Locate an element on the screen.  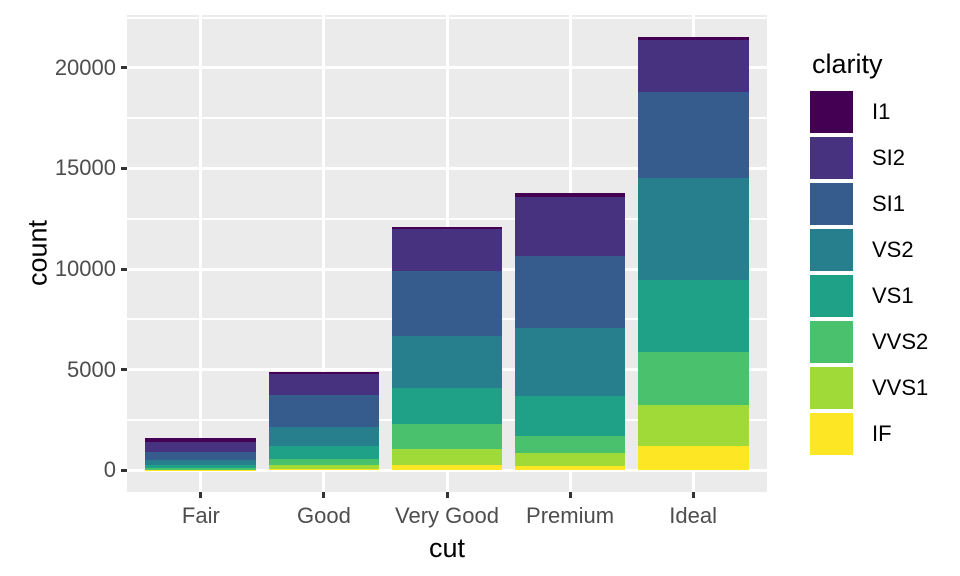
legend-title: clarity is located at coordinates (847, 64).